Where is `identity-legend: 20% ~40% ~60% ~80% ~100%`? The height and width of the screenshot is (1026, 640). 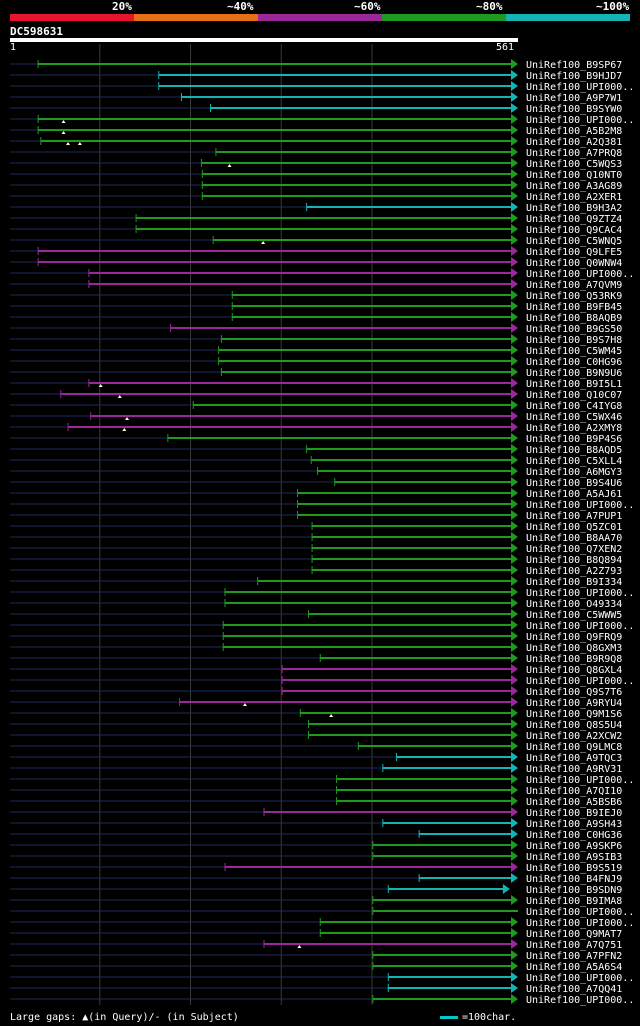
identity-legend: 20% ~40% ~60% ~80% ~100% is located at coordinates (320, 11).